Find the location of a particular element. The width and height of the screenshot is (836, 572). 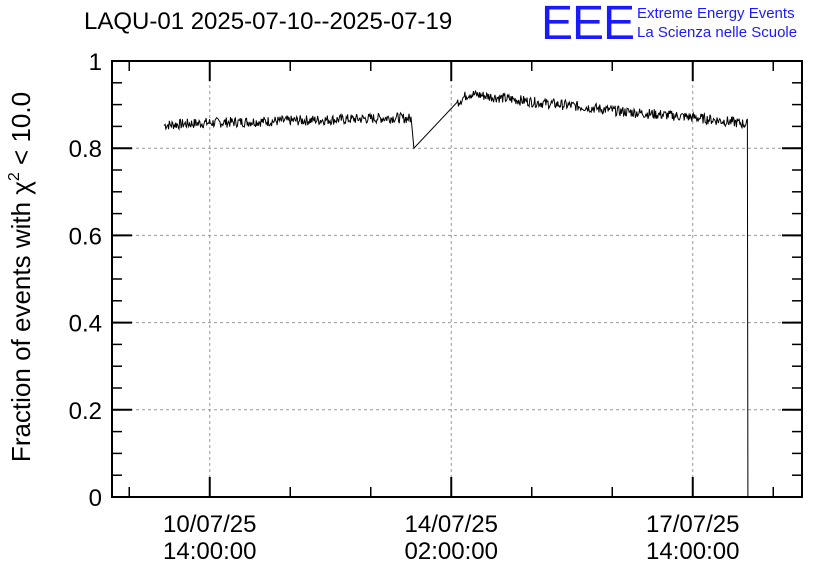

x-tick-label-date: 14/07/25 is located at coordinates (451, 524).